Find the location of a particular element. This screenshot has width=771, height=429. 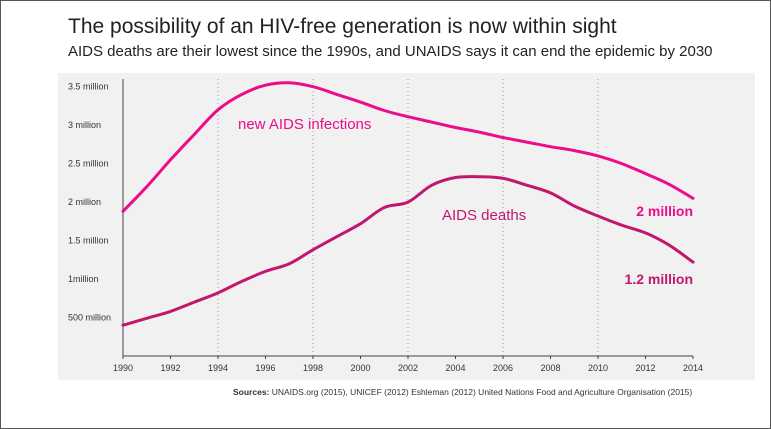

source-label: Sources: is located at coordinates (251, 392).